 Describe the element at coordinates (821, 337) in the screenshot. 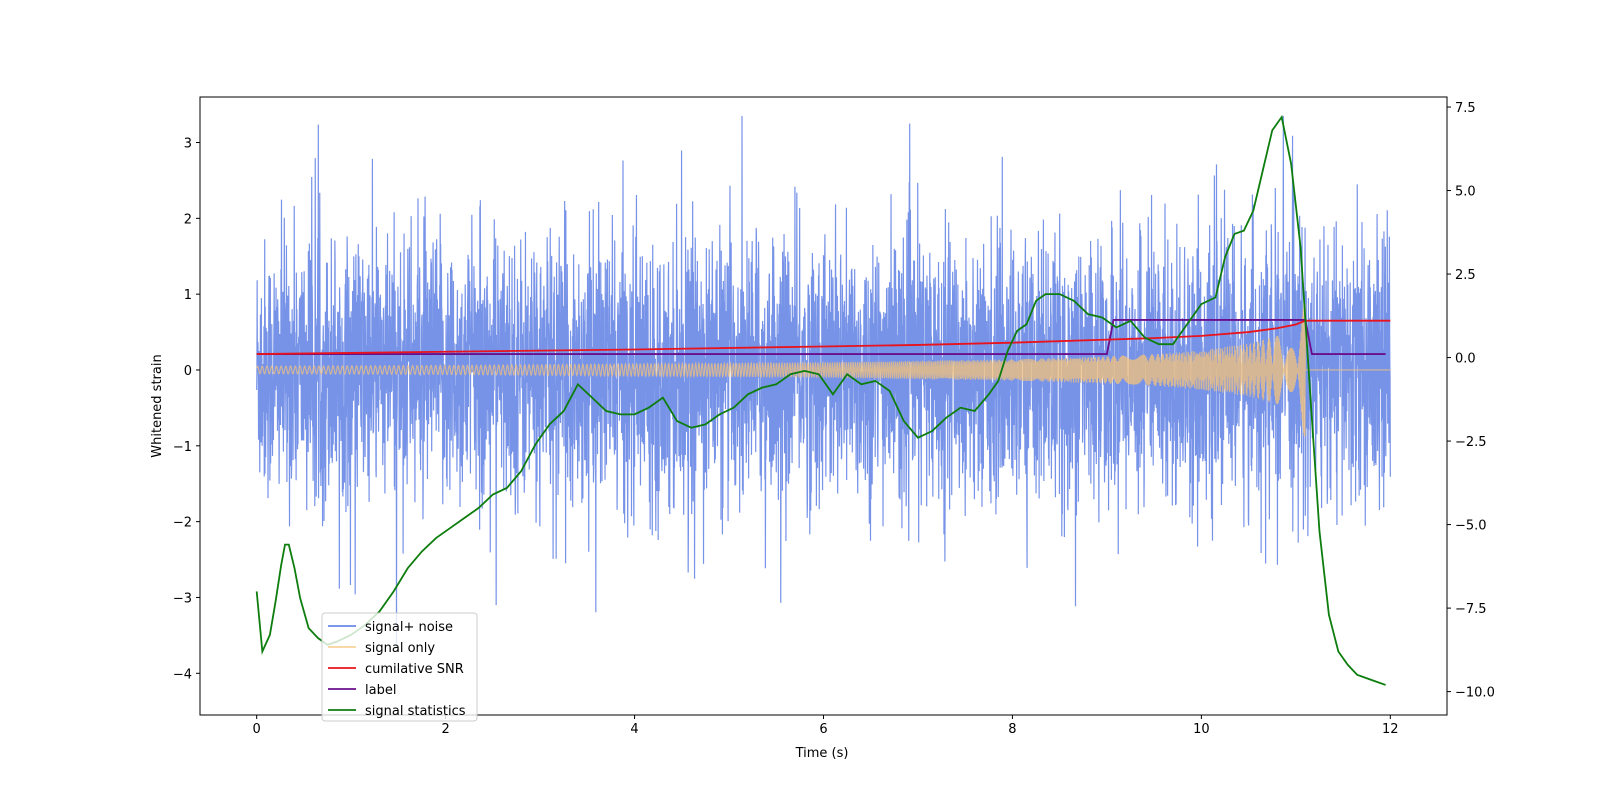

I see `series-label` at that location.